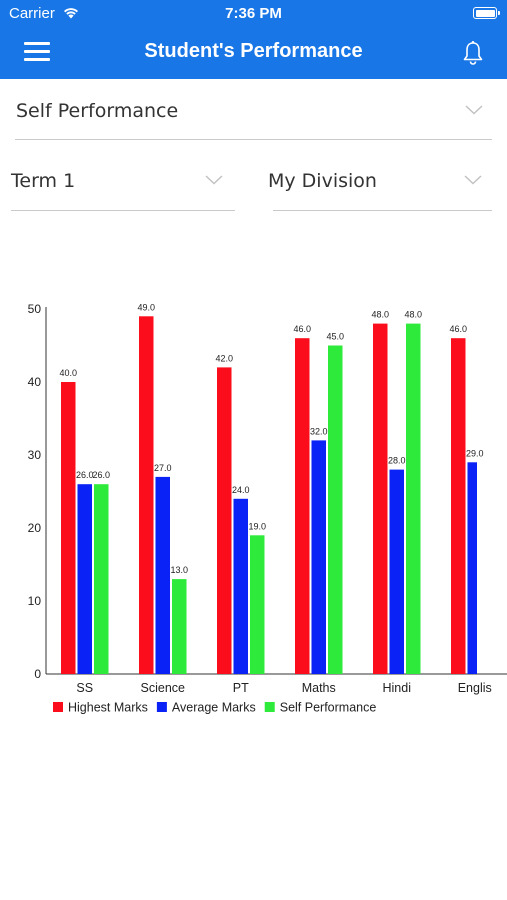 The image size is (507, 900). Describe the element at coordinates (35, 455) in the screenshot. I see `y-tick-label: 30` at that location.